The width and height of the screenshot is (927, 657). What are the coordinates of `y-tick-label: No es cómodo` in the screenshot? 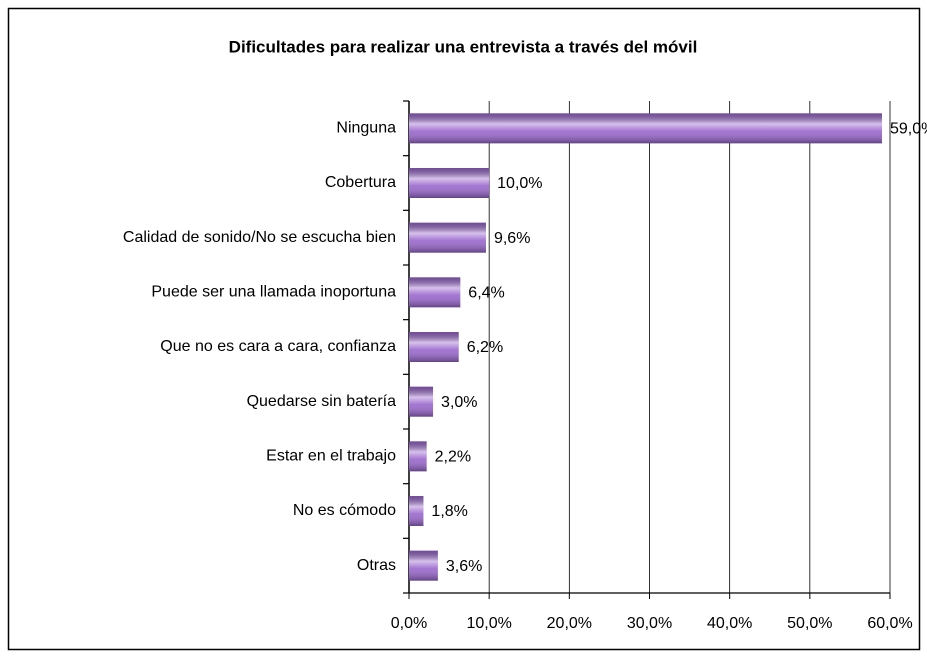 It's located at (344, 510).